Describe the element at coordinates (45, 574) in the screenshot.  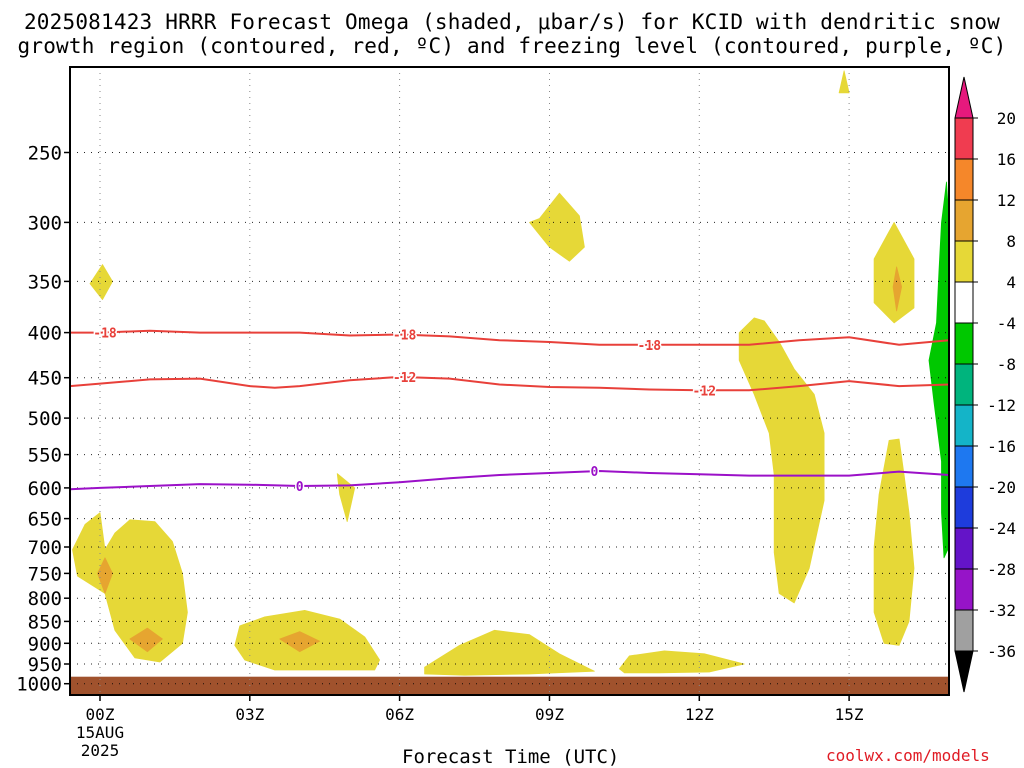
I see `y-tick-label: 750` at that location.